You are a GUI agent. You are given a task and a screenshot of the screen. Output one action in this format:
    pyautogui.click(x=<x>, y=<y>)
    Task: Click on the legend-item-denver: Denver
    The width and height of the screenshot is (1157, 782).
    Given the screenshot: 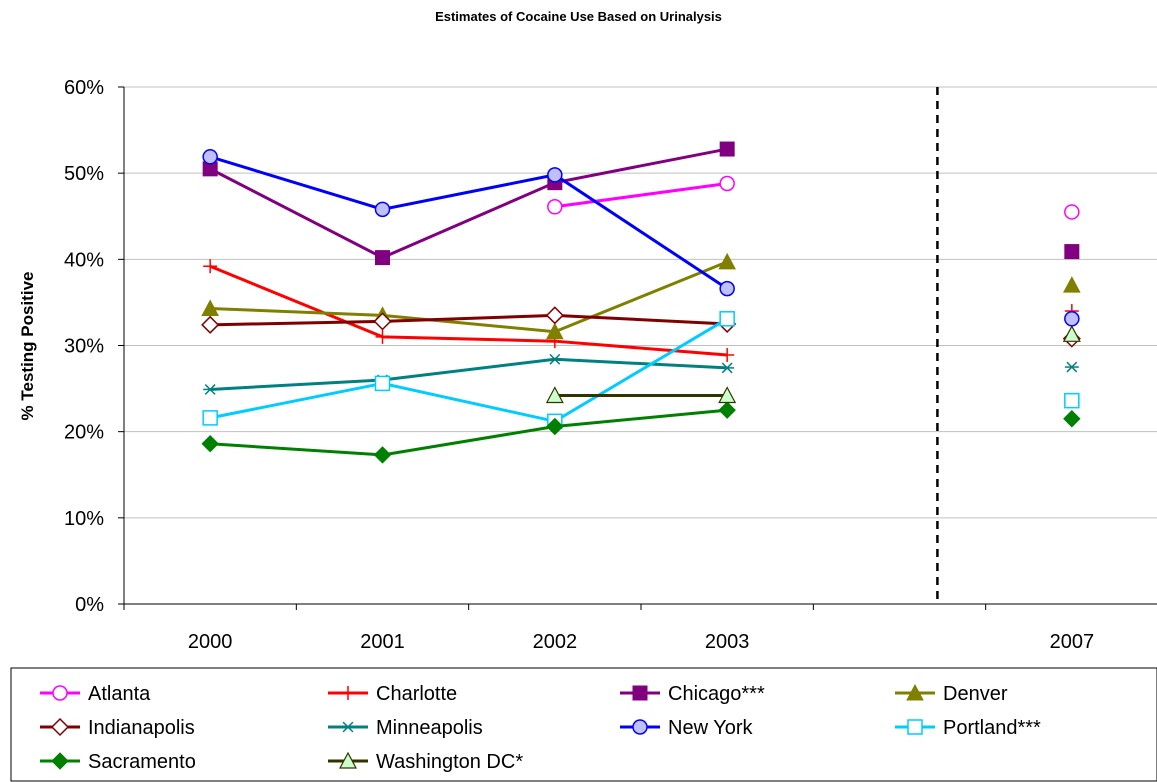 What is the action you would take?
    pyautogui.click(x=951, y=694)
    